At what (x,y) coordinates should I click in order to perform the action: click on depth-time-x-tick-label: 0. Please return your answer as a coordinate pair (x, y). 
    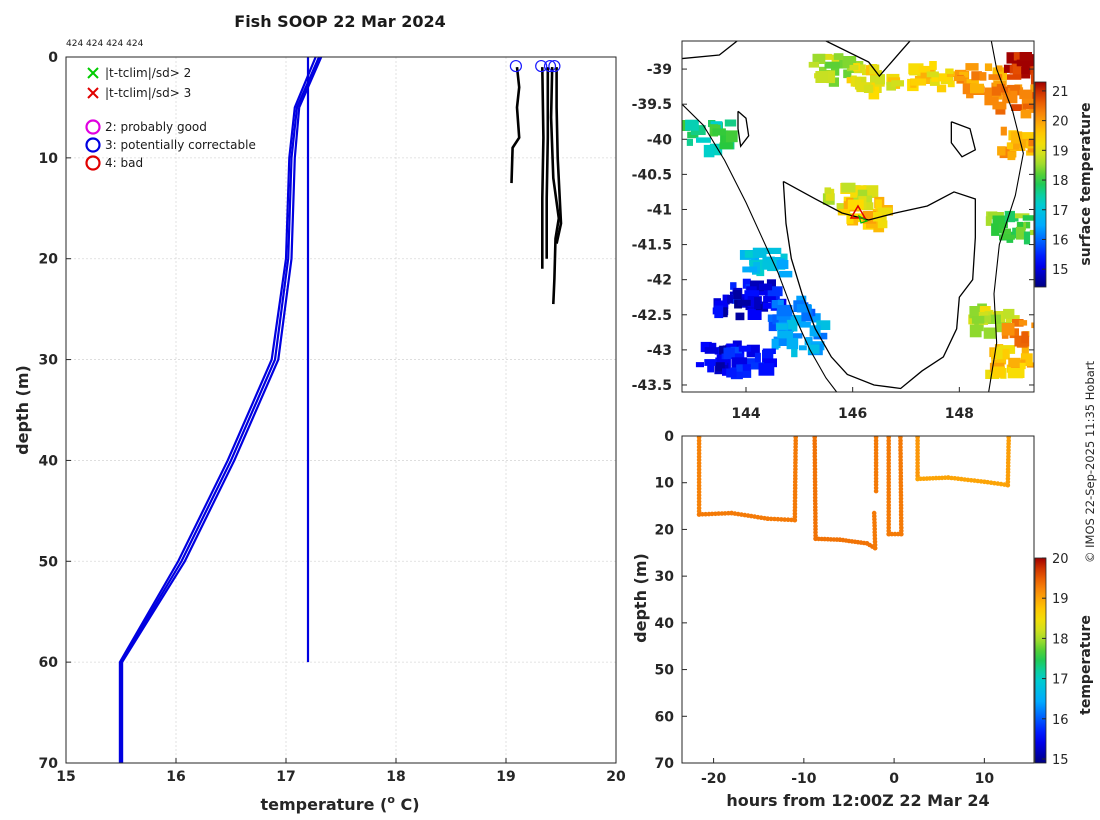
    Looking at the image, I should click on (894, 779).